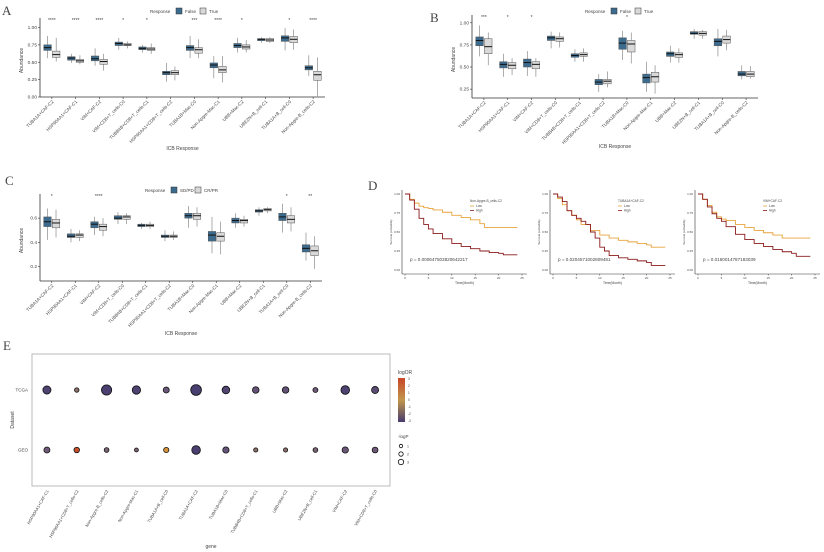 The width and height of the screenshot is (824, 552). Describe the element at coordinates (408, 455) in the screenshot. I see `size-legend-label: 2` at that location.